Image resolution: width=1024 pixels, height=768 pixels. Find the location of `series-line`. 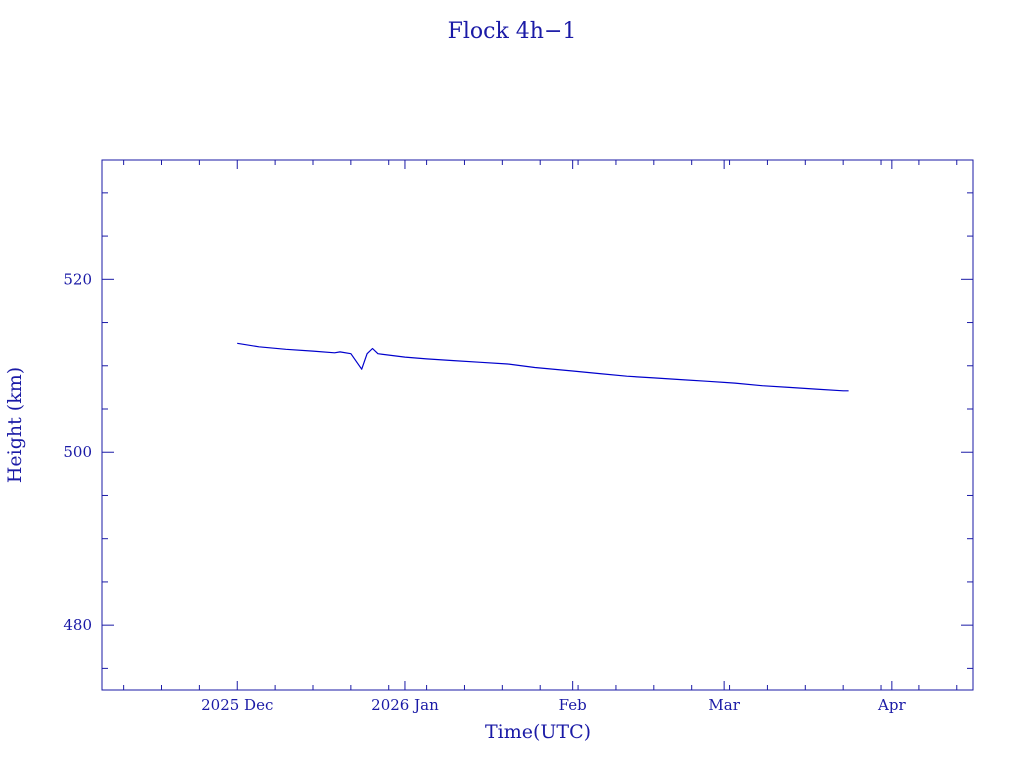

series-line is located at coordinates (543, 367).